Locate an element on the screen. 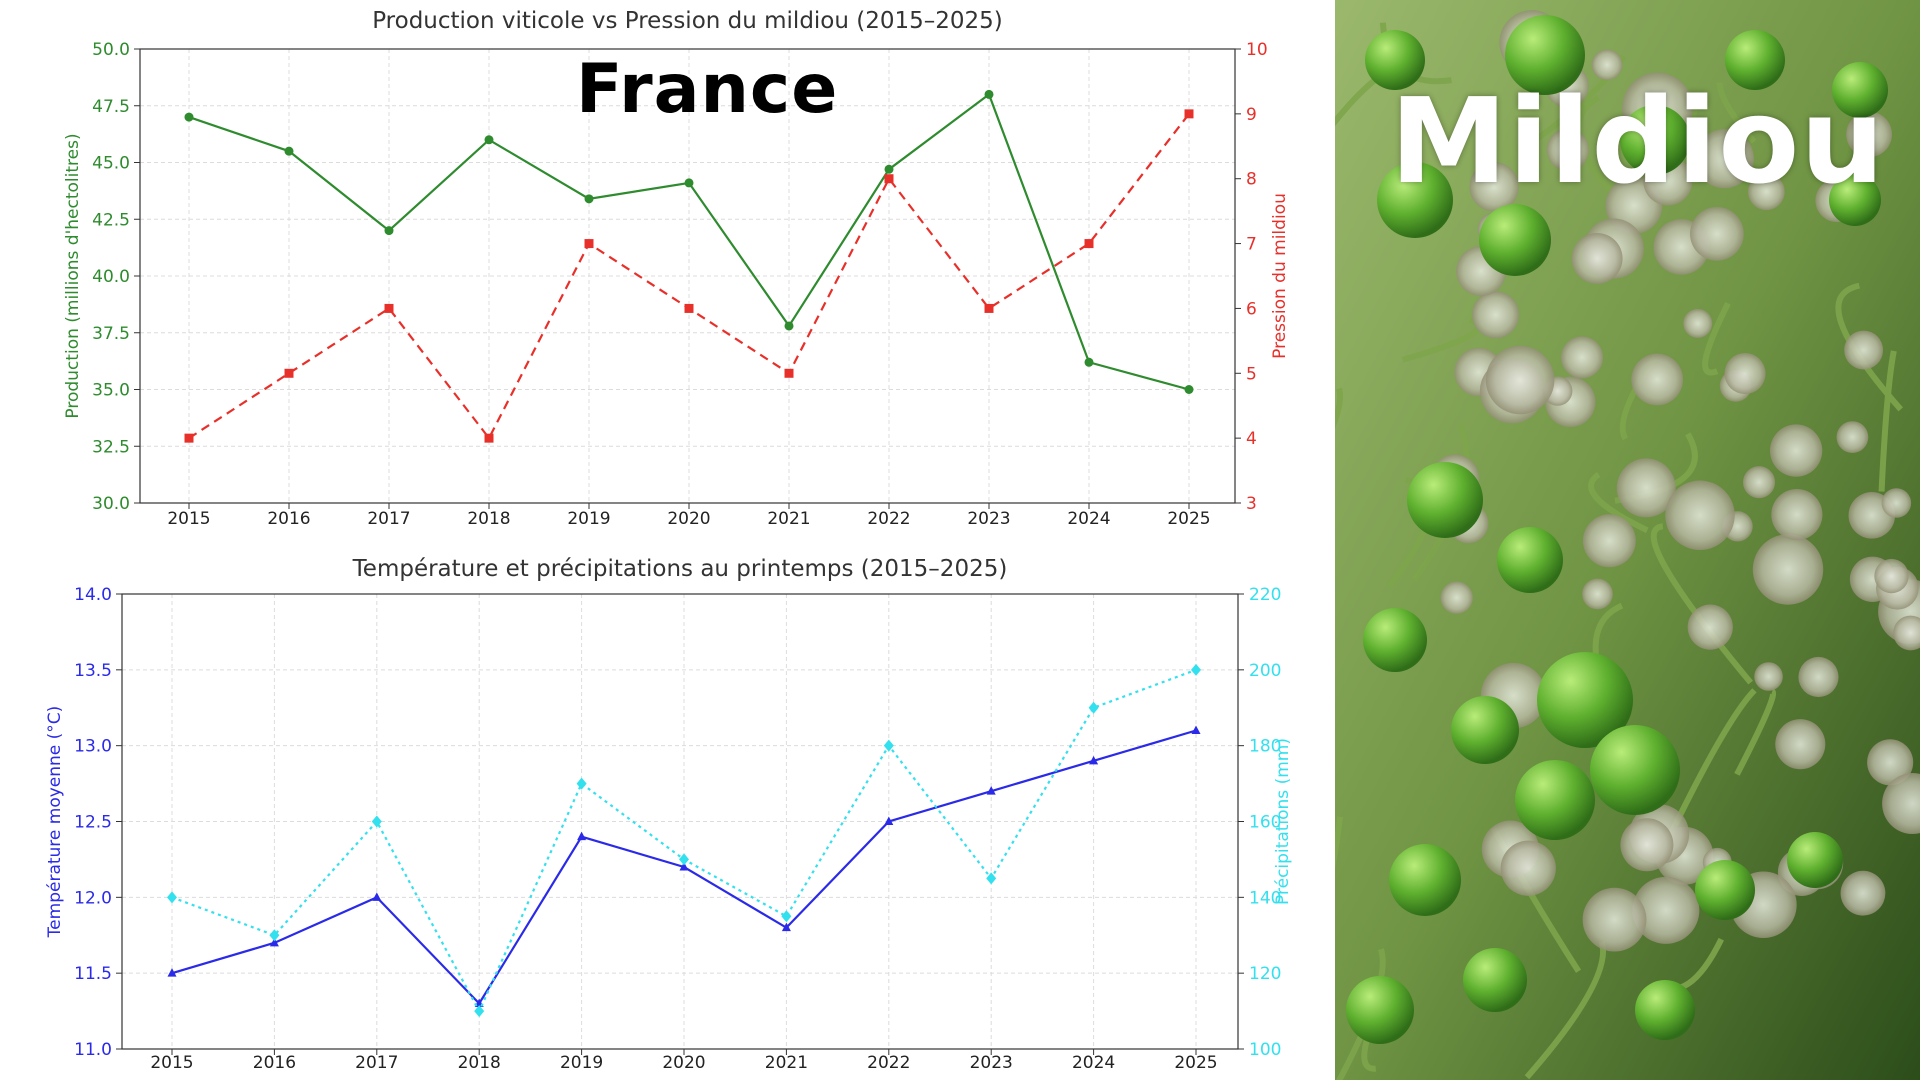 Image resolution: width=1920 pixels, height=1080 pixels. y-right-tick-label: 4 is located at coordinates (1251, 439).